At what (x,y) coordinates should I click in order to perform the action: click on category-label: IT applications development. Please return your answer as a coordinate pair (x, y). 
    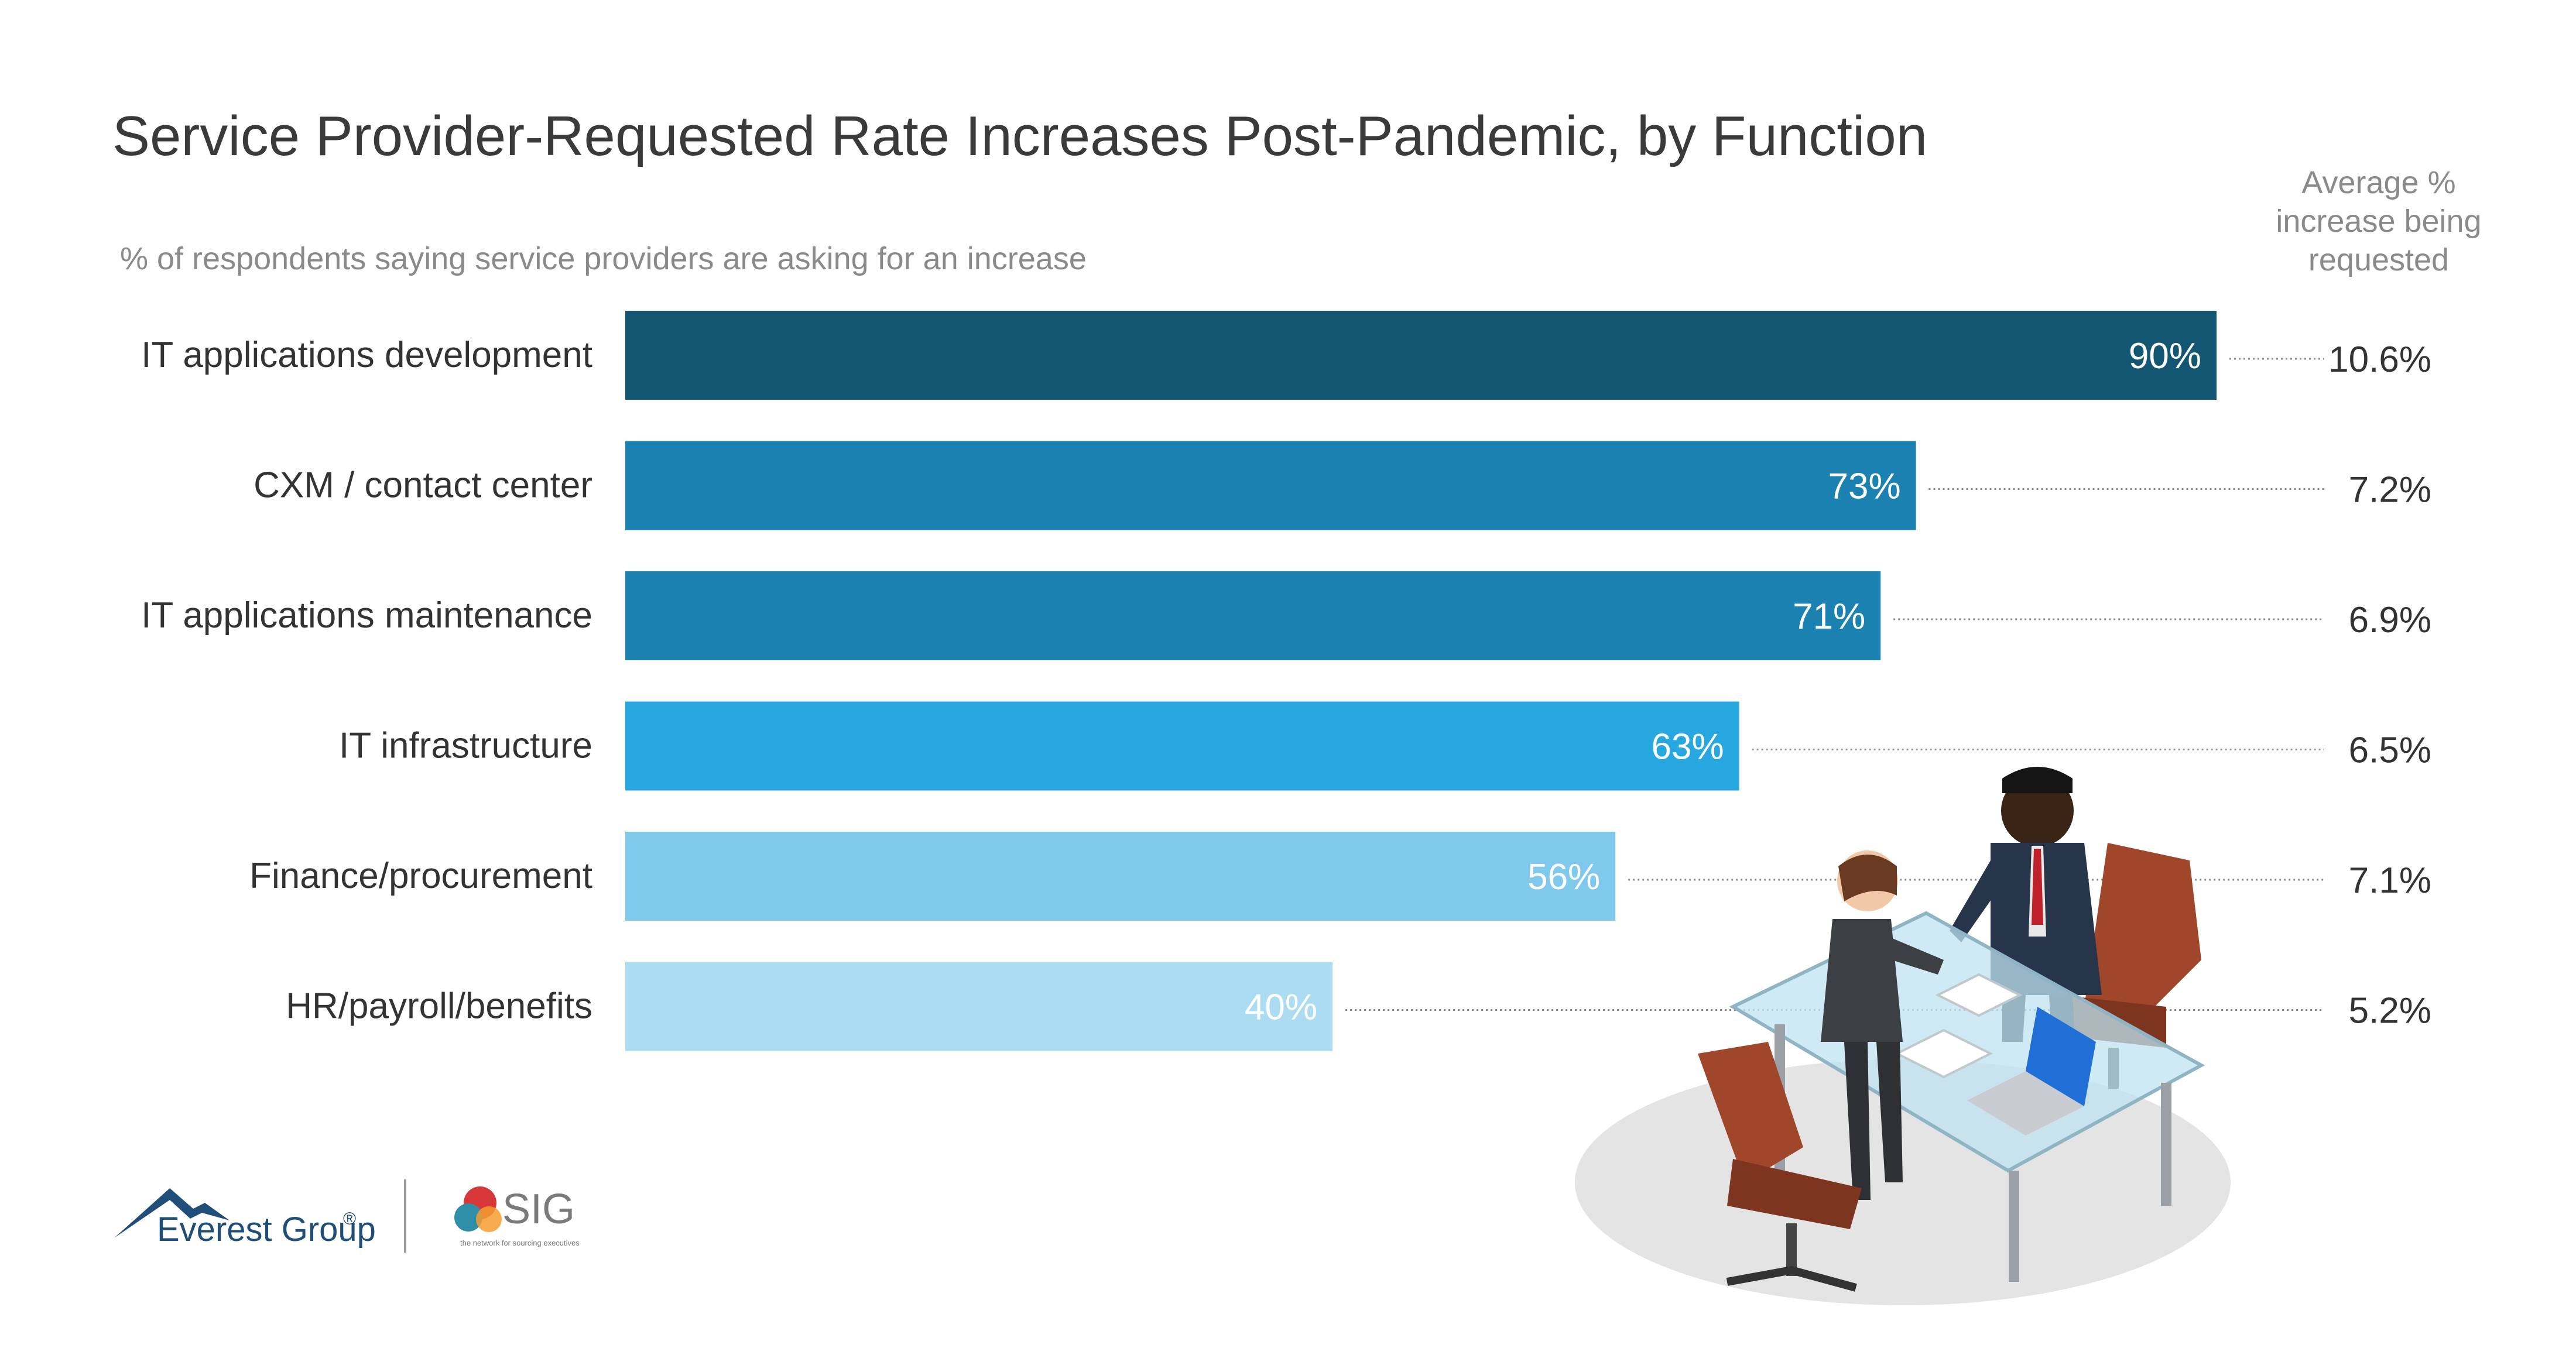
    Looking at the image, I should click on (366, 355).